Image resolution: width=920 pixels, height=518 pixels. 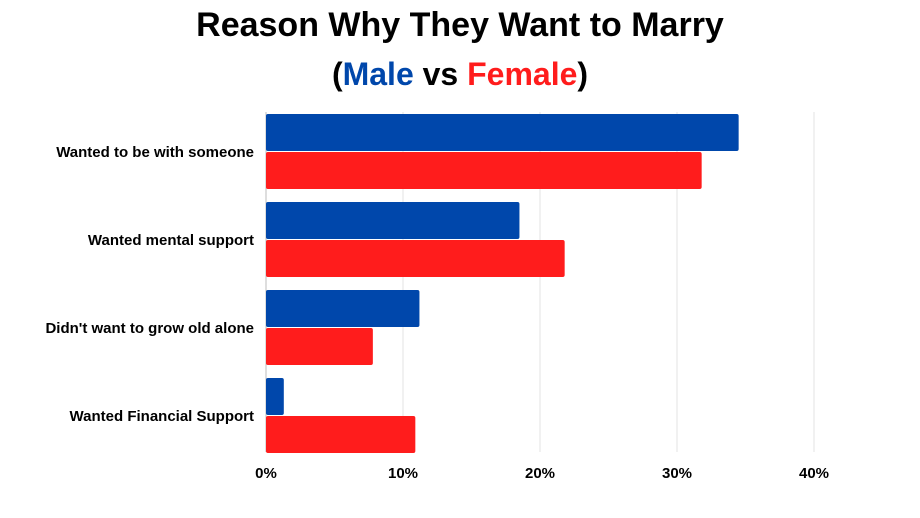 What do you see at coordinates (171, 240) in the screenshot?
I see `category-label-wanted-mental-support: Wanted mental support` at bounding box center [171, 240].